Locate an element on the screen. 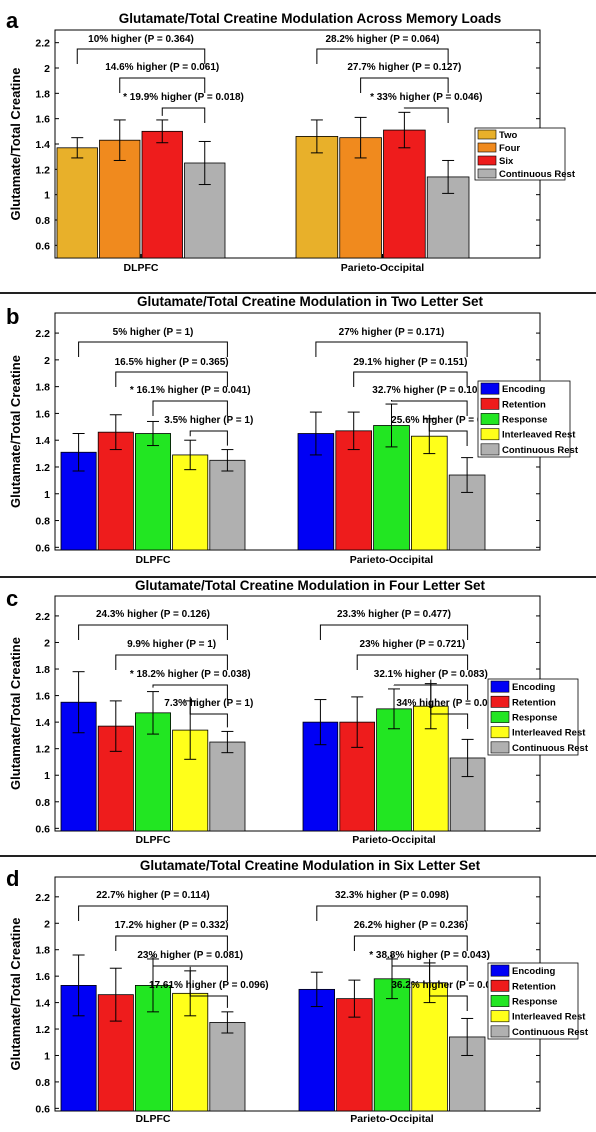  comparison-label: * 18.2% higher (P = 0.038) is located at coordinates (190, 674).